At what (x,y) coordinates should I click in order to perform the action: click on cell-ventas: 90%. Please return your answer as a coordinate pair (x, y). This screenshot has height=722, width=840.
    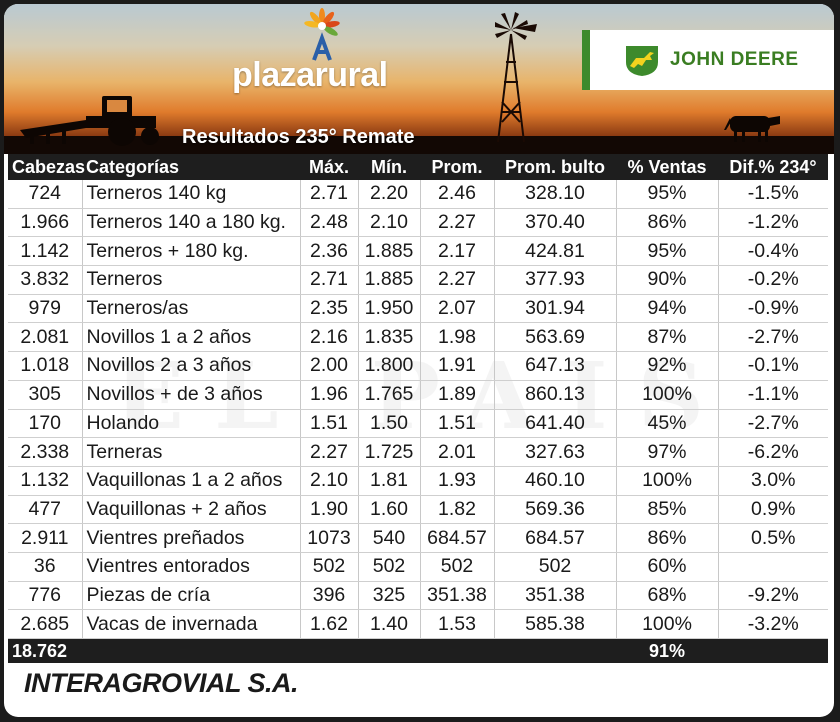
    Looking at the image, I should click on (667, 280).